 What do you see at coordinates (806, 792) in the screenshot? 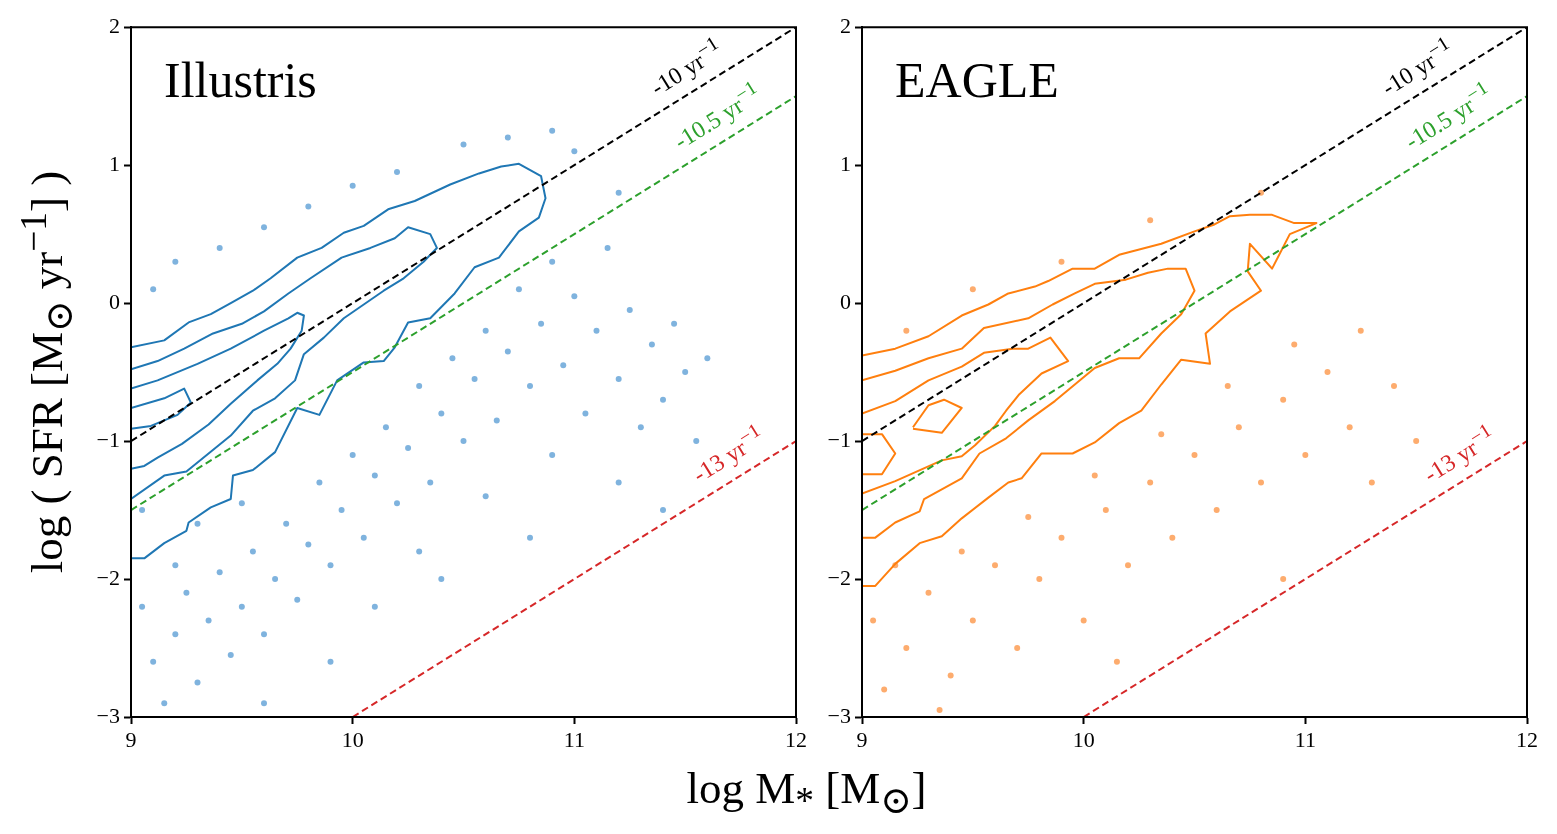
I see `x-axis-title: log M$_{*}$ [M$_{⊙}$]` at bounding box center [806, 792].